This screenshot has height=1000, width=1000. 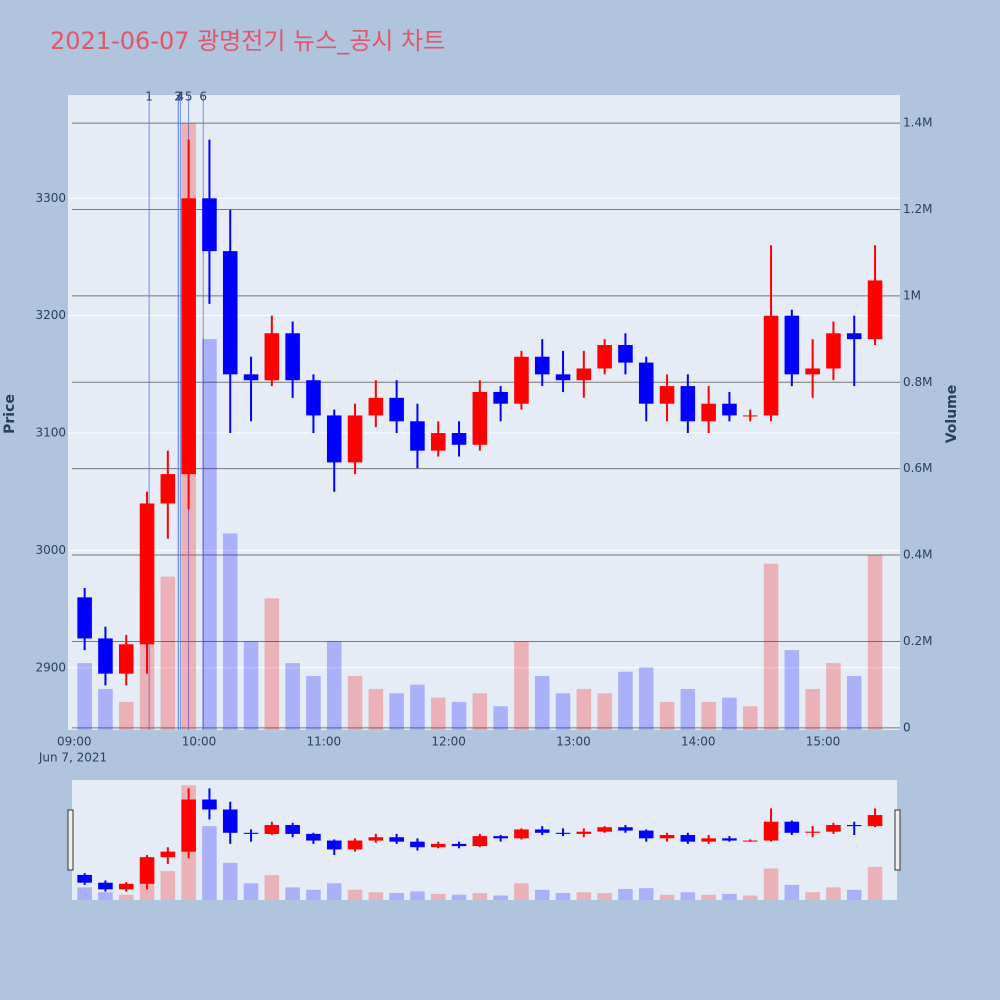 What do you see at coordinates (917, 468) in the screenshot?
I see `y2-tick-label: 0.6M` at bounding box center [917, 468].